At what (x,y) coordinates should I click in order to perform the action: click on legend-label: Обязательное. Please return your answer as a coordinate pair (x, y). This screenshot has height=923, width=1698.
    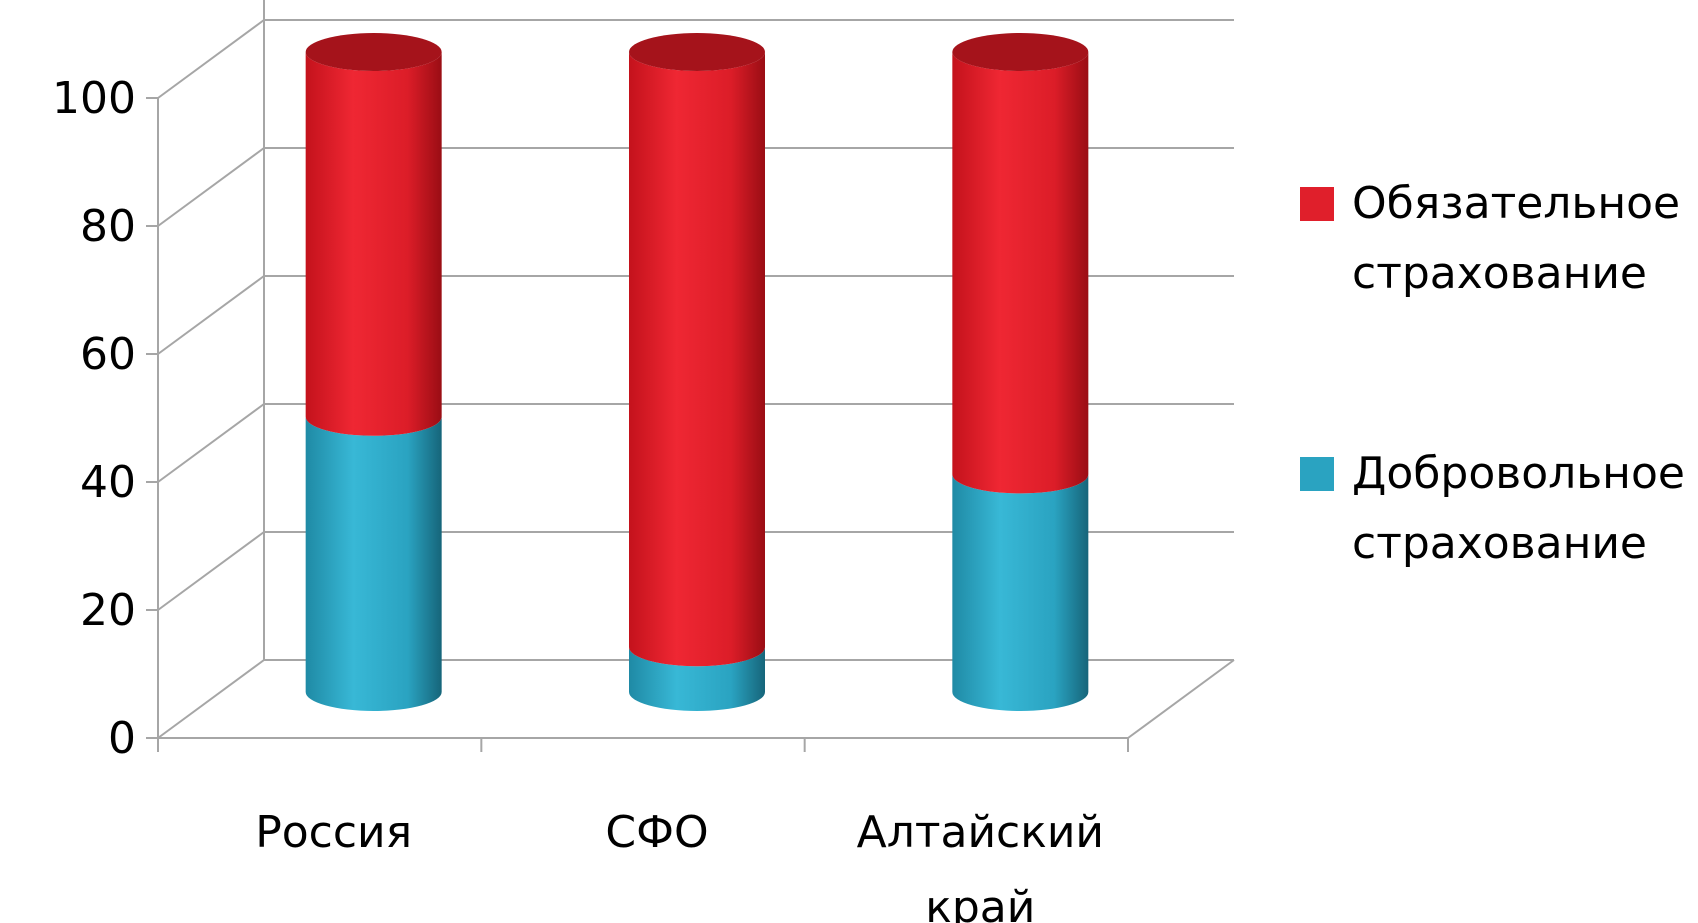
    Looking at the image, I should click on (1516, 203).